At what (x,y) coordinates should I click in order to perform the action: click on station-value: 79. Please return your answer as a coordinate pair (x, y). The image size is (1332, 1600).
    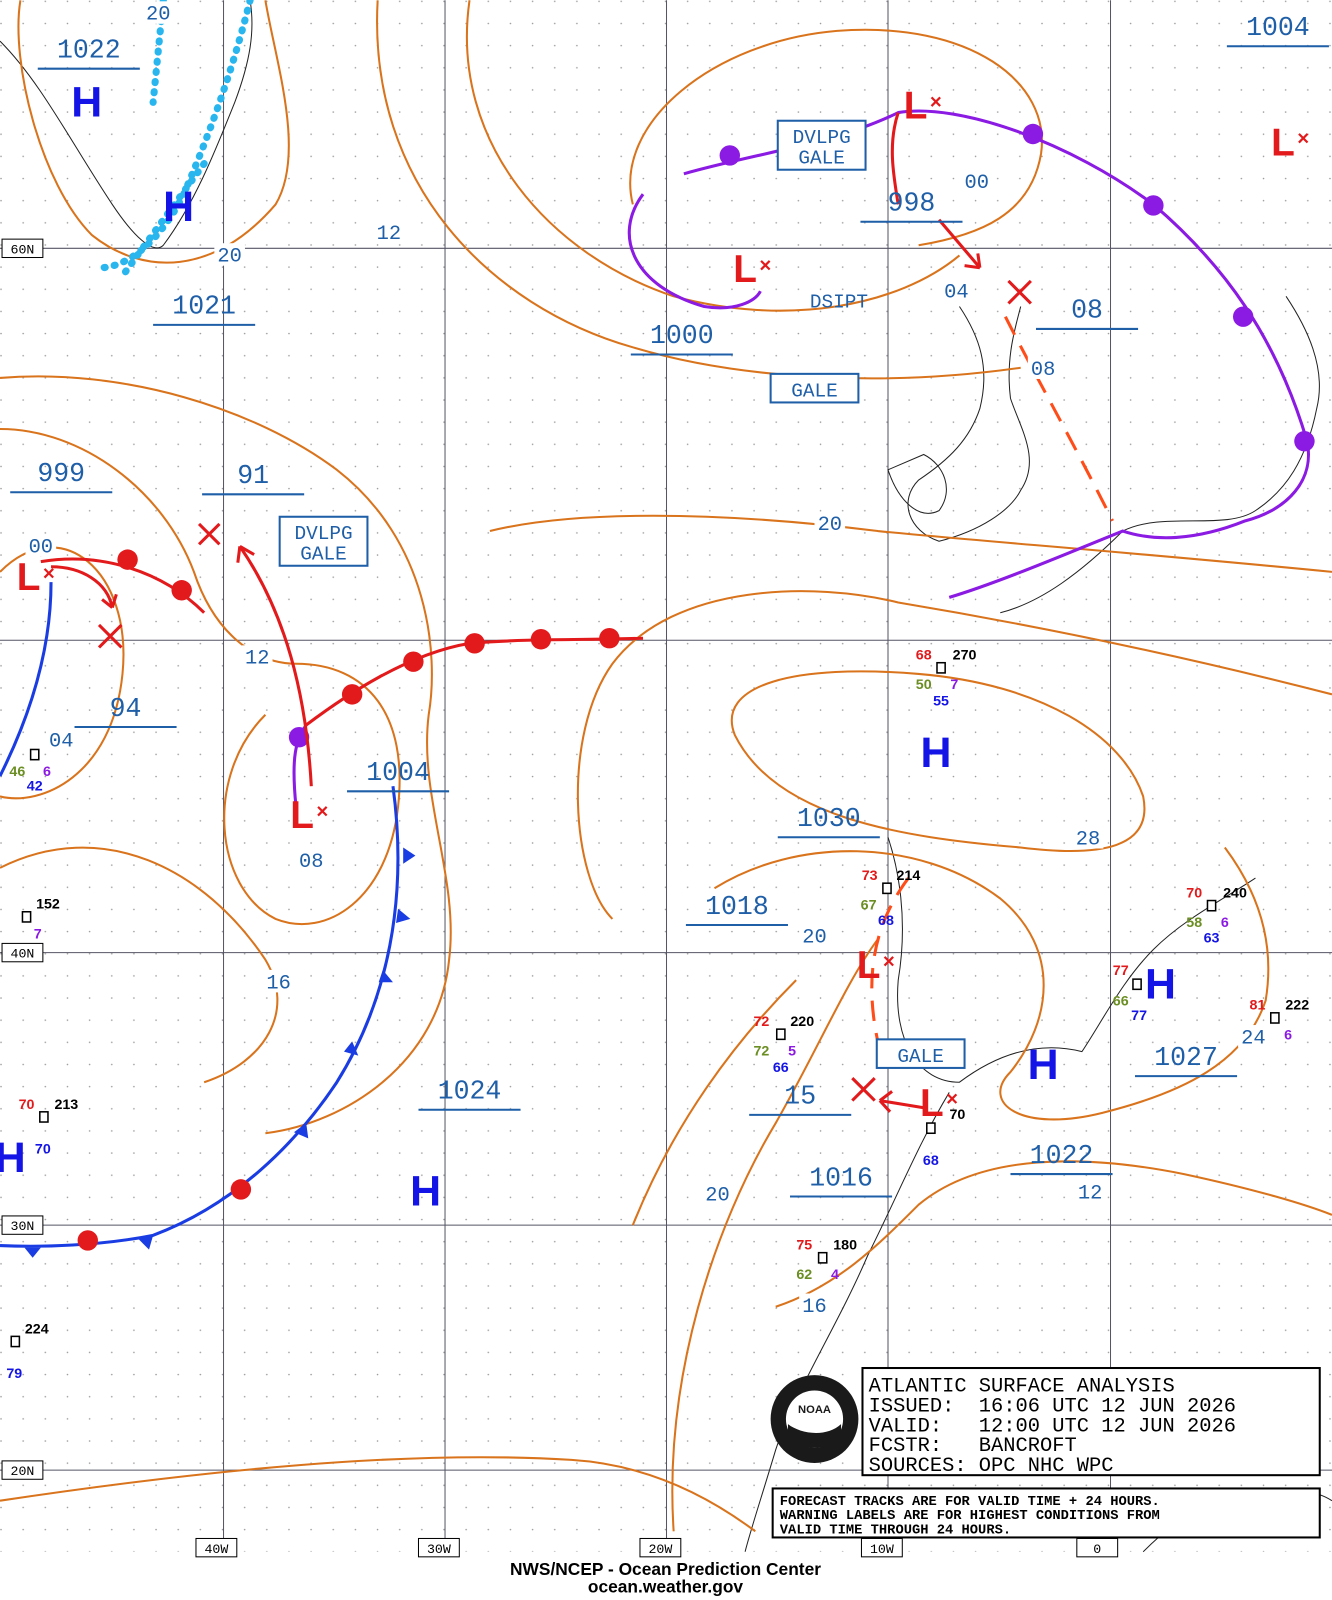
    Looking at the image, I should click on (14, 1374).